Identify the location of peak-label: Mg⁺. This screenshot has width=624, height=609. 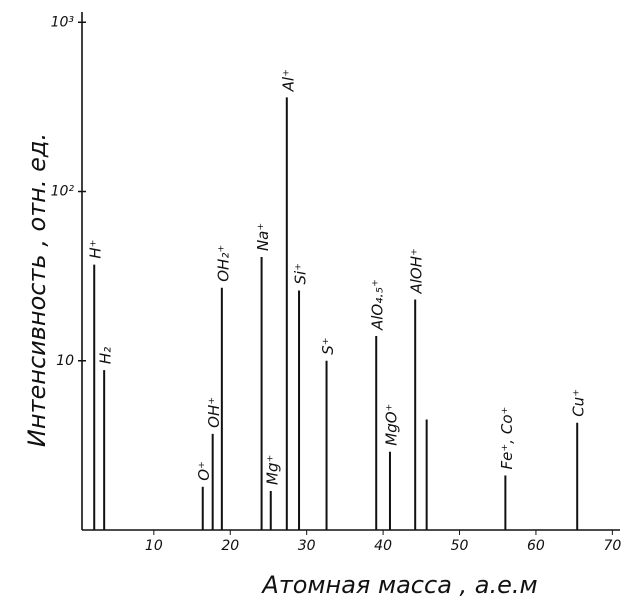
(272, 470).